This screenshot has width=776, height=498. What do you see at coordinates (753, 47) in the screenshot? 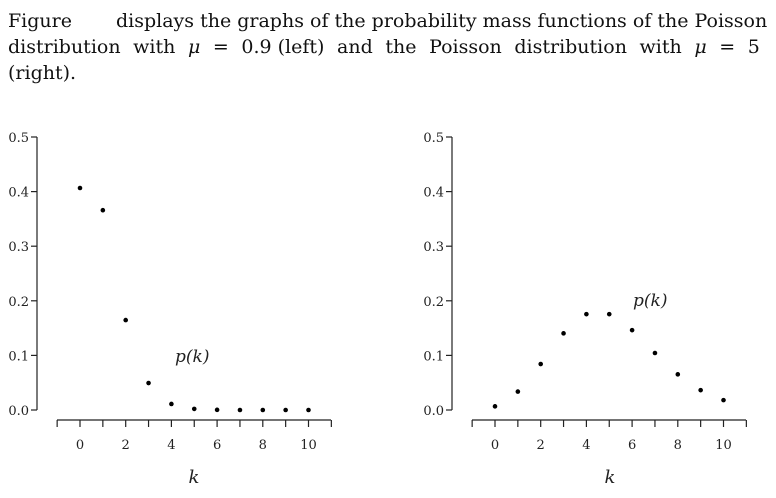
I see `caption-word: 5` at bounding box center [753, 47].